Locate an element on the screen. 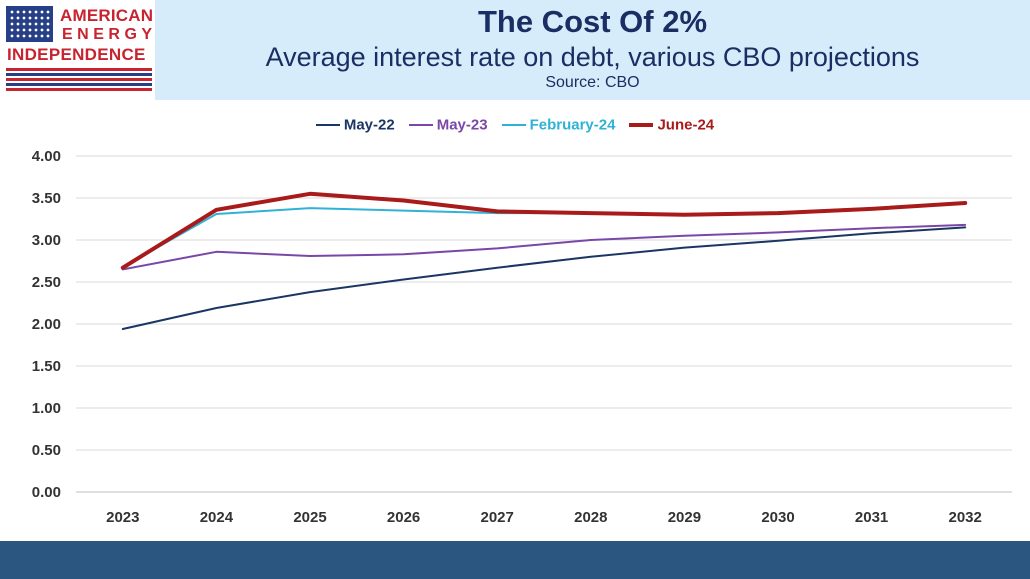 This screenshot has height=579, width=1030. x-tick-label: 2031 is located at coordinates (871, 517).